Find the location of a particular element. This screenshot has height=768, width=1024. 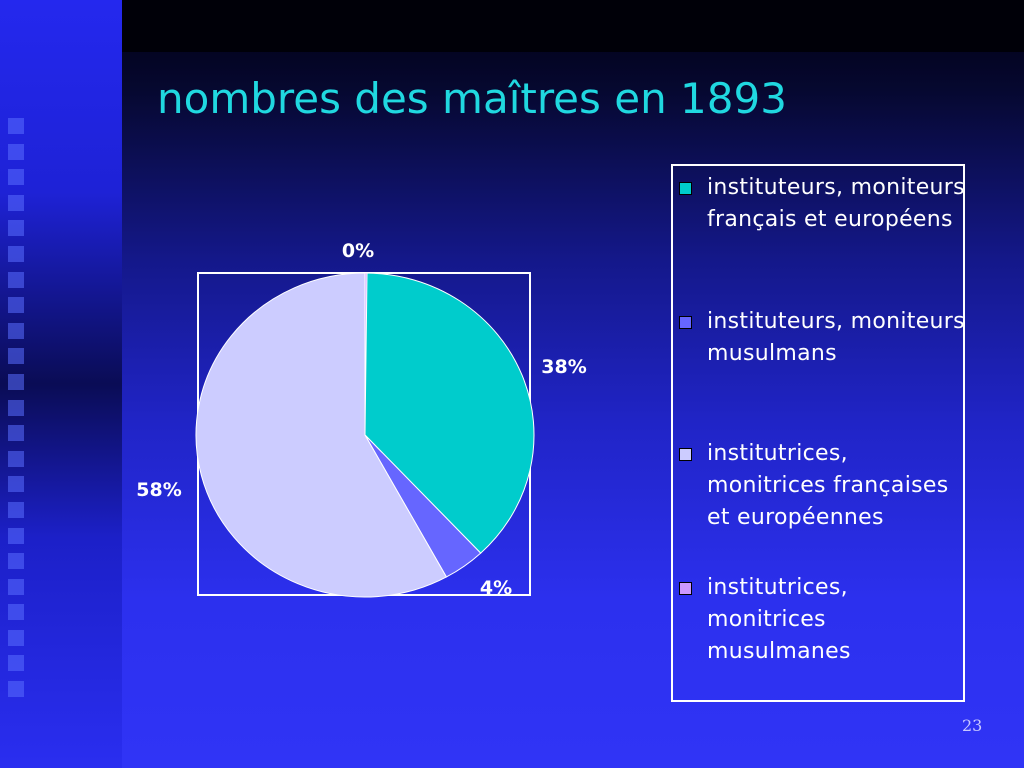

data-label: 4% is located at coordinates (496, 588).